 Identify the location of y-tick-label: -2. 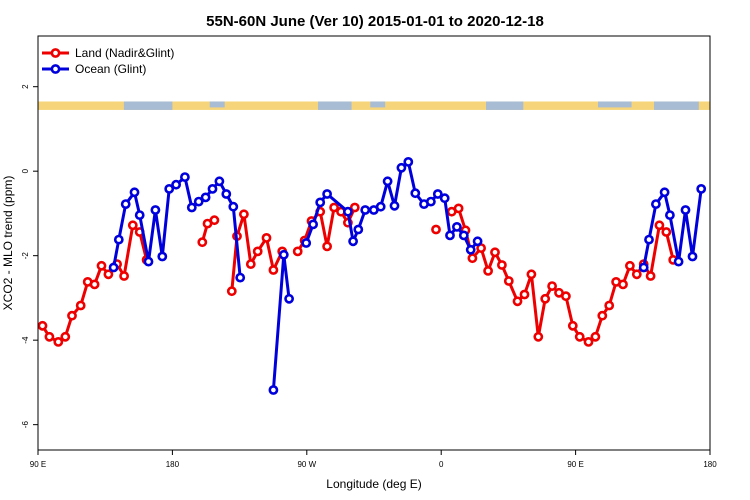
(25, 256).